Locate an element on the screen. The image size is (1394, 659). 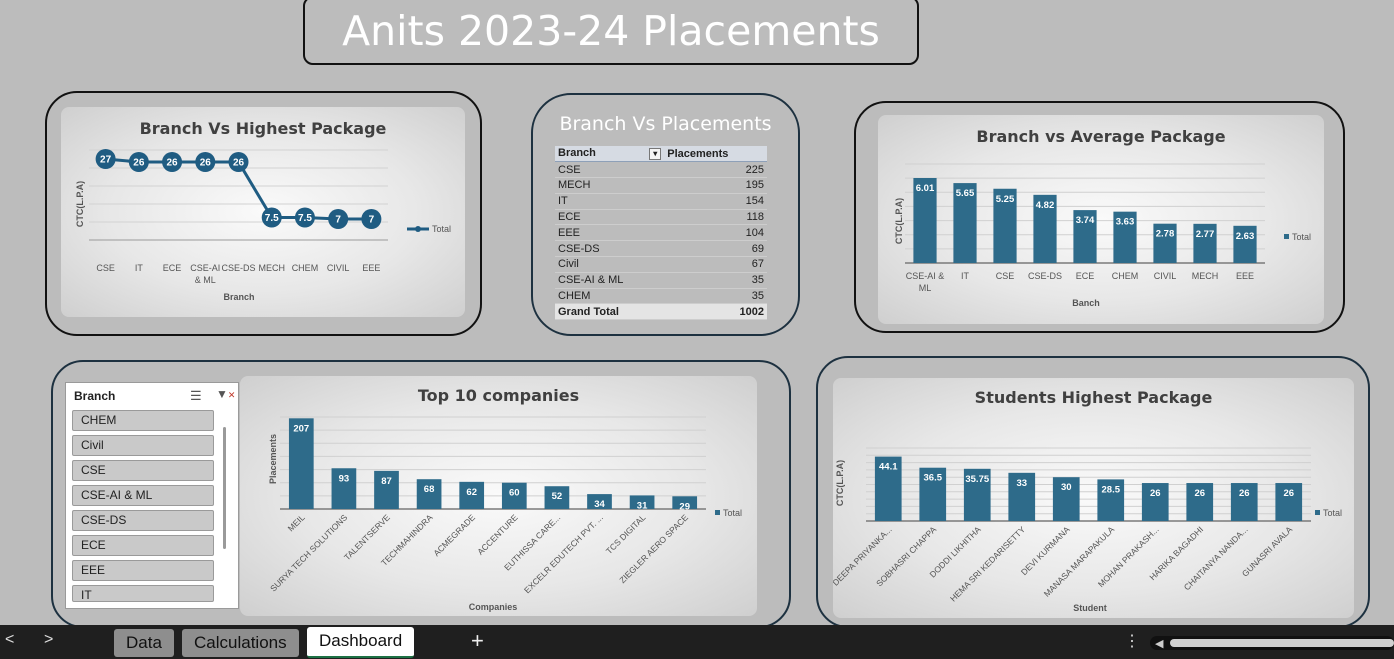
horizontal-scrollbar: ◀ is located at coordinates (1272, 643).